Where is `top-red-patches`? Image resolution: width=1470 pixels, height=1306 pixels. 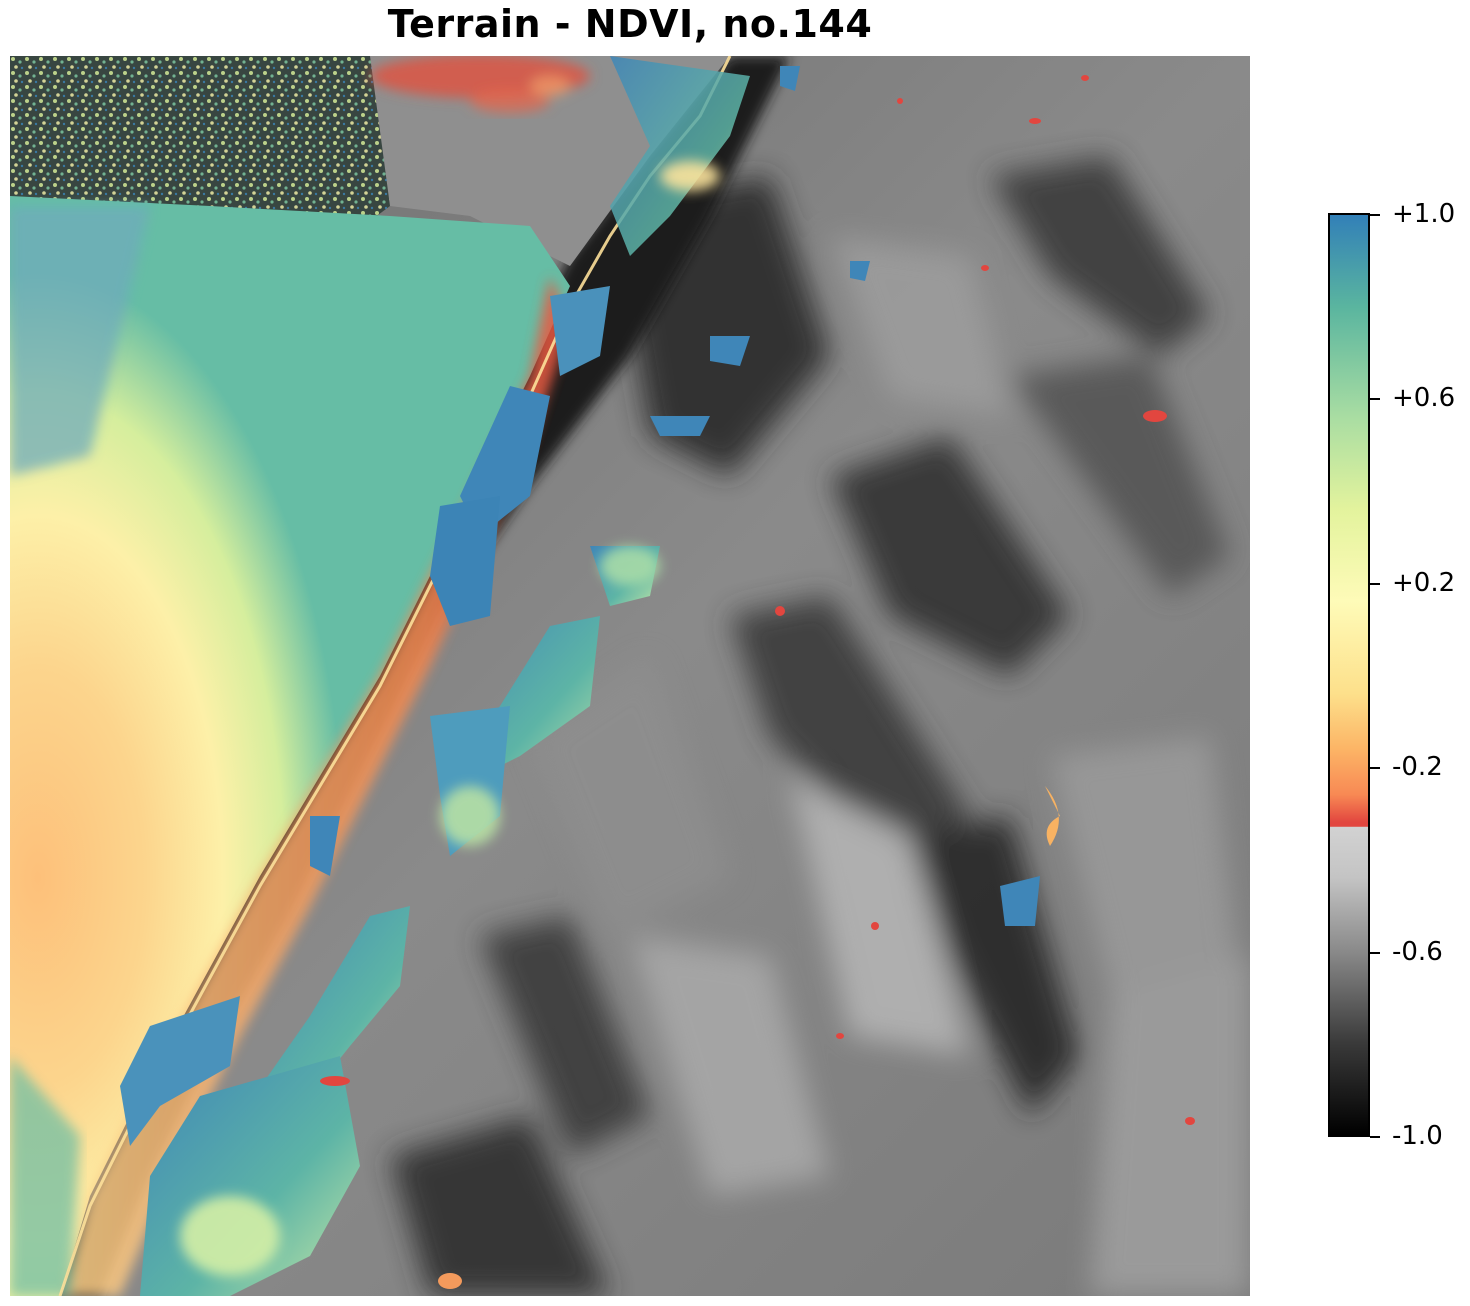
top-red-patches is located at coordinates (480, 84).